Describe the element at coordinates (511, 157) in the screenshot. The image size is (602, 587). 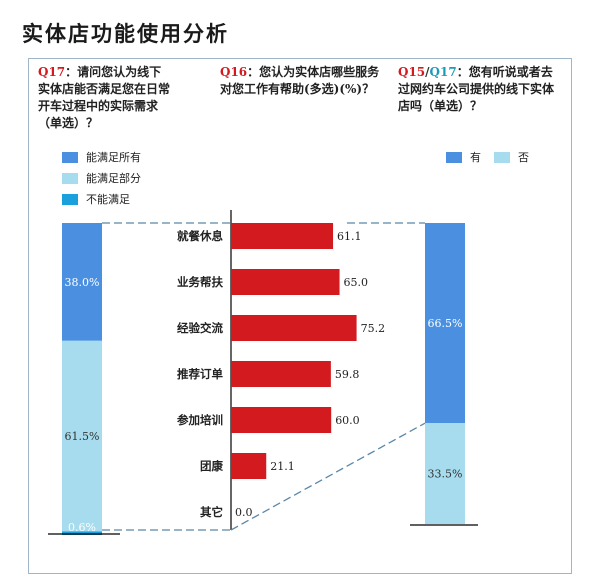
I see `legend-item-no: 否` at that location.